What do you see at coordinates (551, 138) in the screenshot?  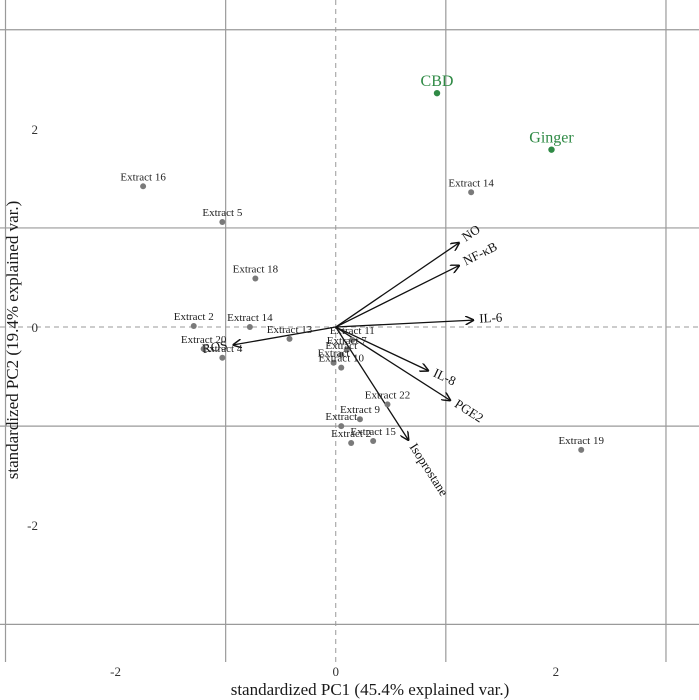 I see `highlighted-point-label: Ginger` at bounding box center [551, 138].